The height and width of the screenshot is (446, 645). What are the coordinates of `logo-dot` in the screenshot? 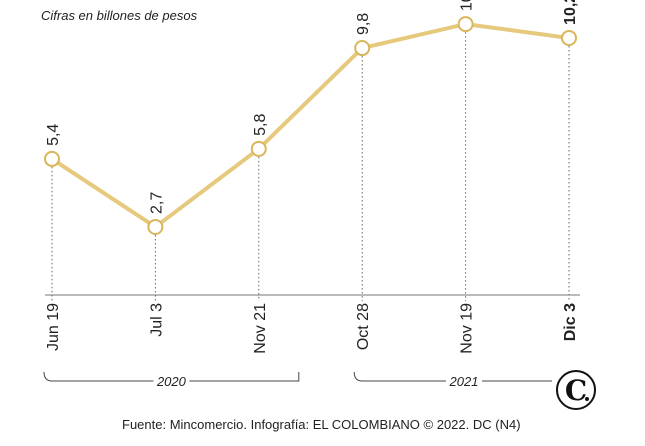 It's located at (587, 399).